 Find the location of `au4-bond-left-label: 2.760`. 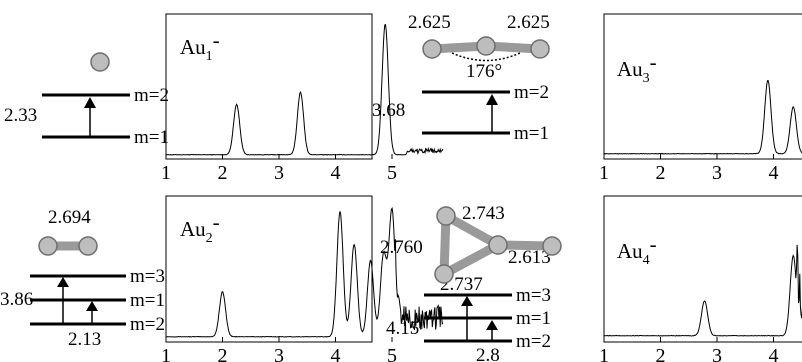

au4-bond-left-label: 2.760 is located at coordinates (401, 247).